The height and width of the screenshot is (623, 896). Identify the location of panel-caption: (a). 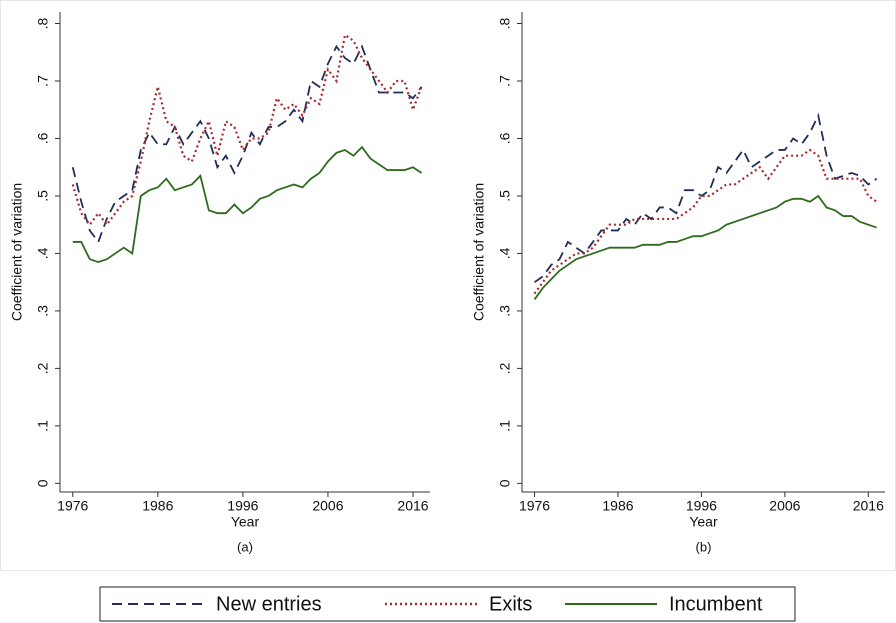
(245, 546).